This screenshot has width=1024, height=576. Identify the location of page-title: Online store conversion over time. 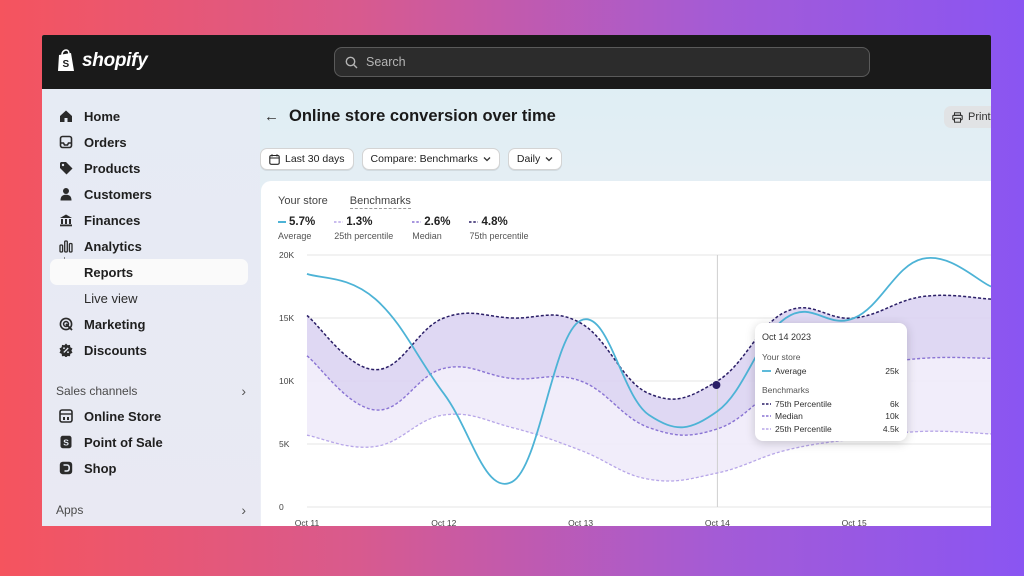
(422, 116).